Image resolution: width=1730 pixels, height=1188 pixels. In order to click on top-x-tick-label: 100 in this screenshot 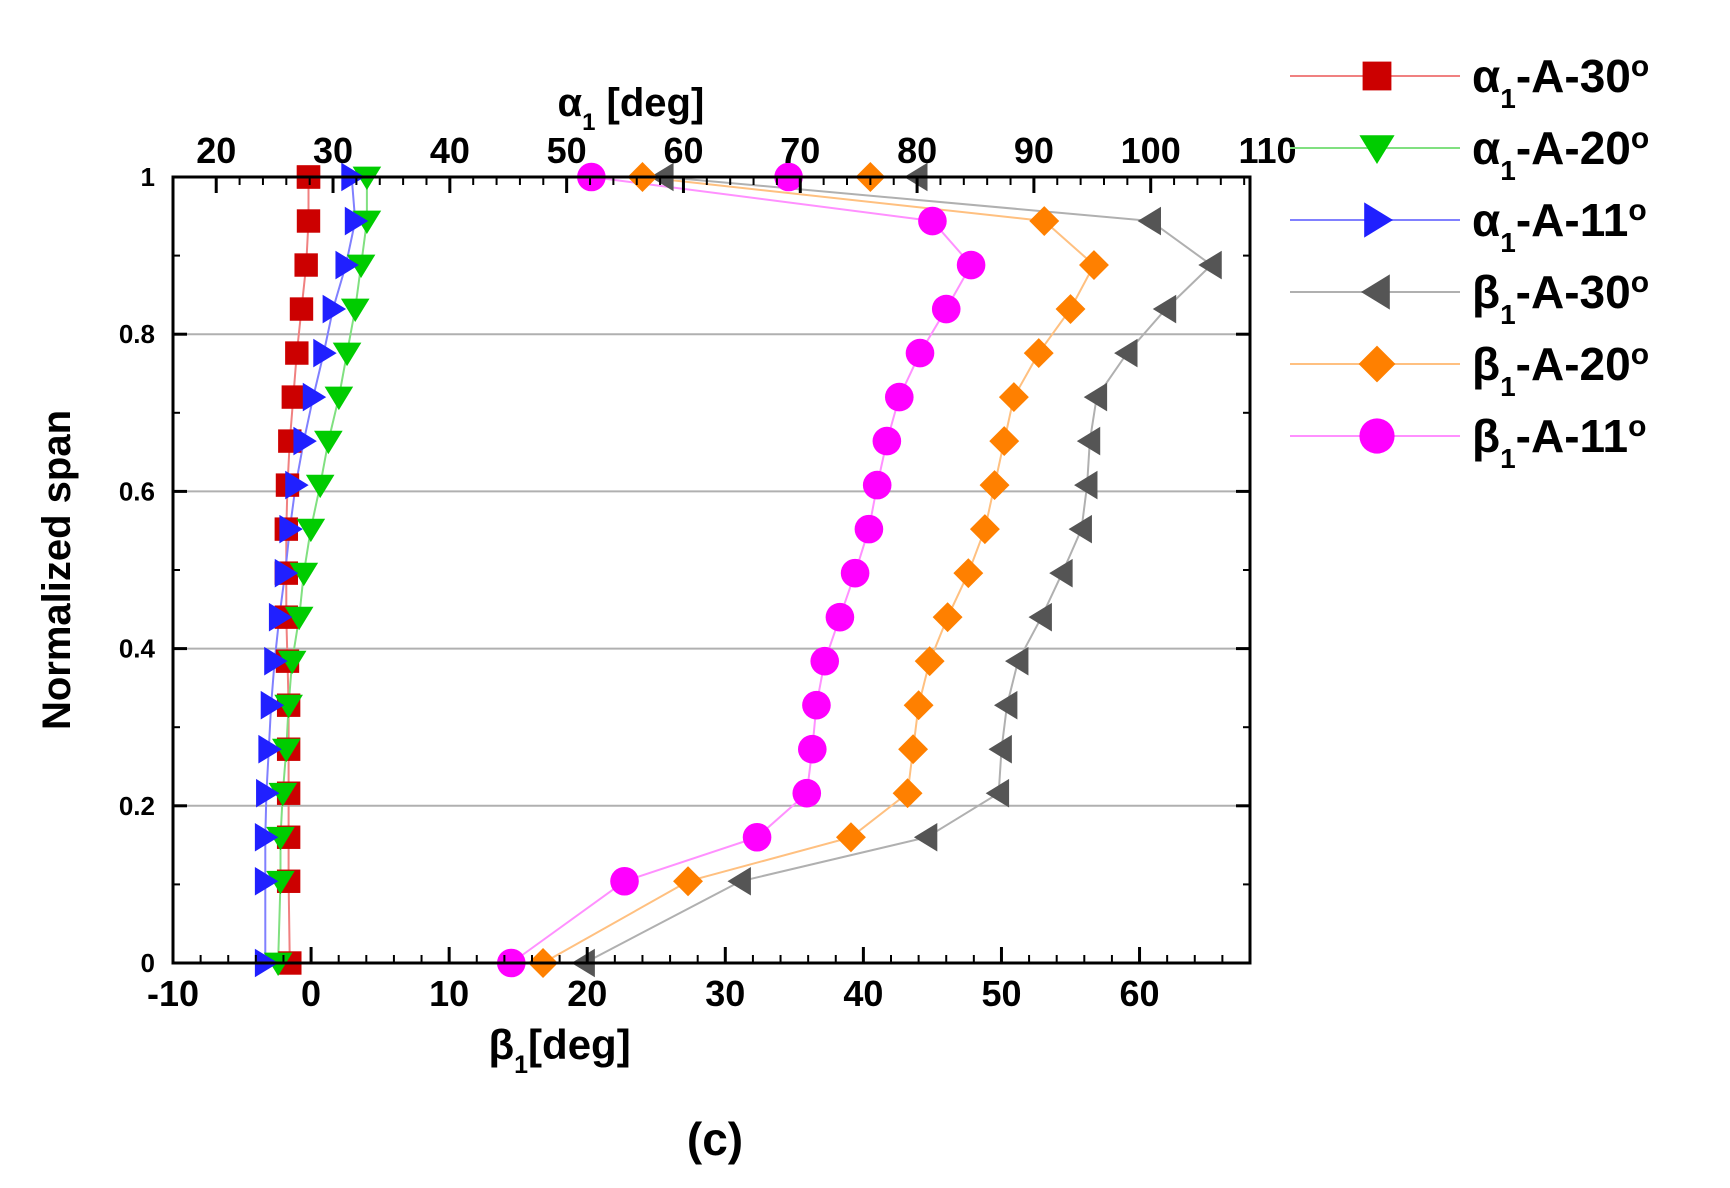, I will do `click(1151, 150)`.